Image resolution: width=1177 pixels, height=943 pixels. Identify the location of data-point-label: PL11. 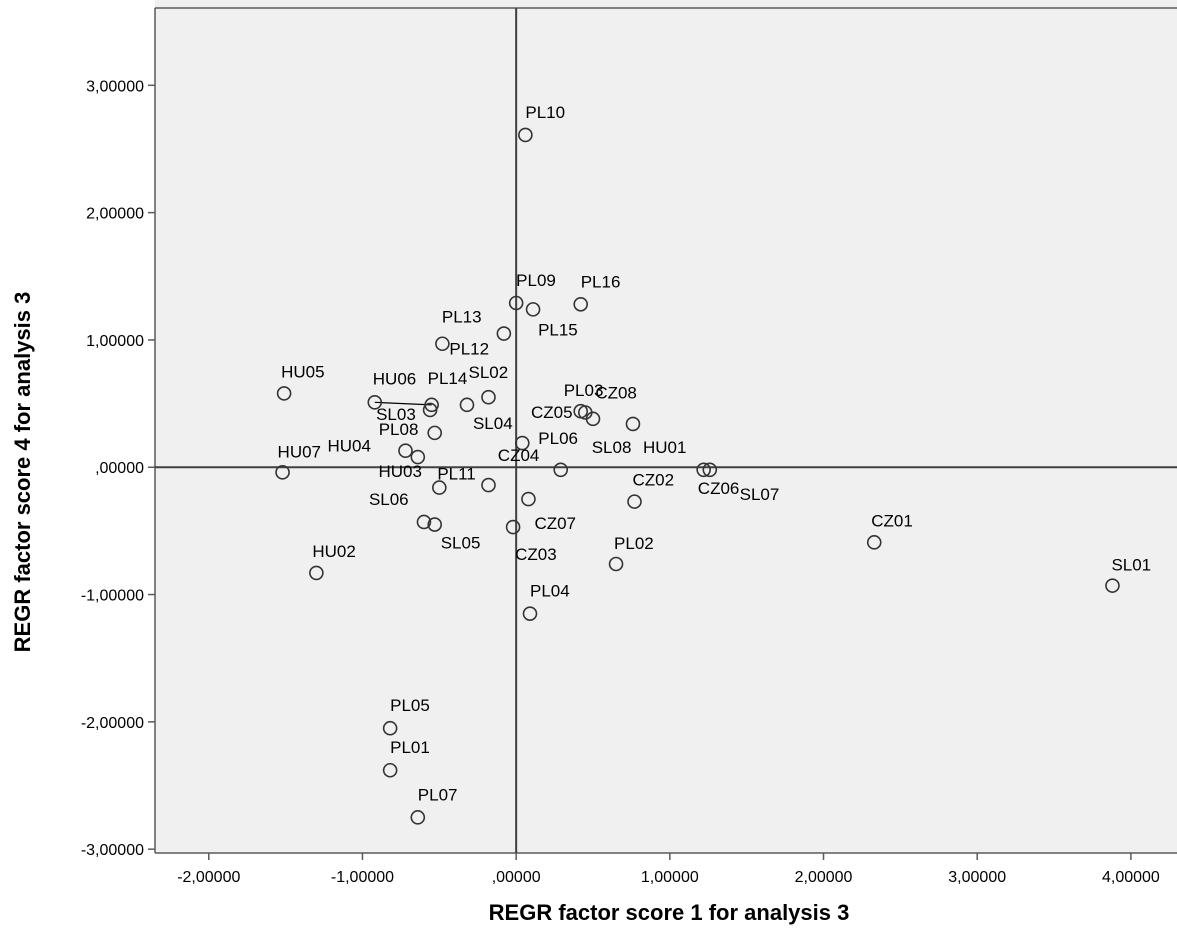
(456, 474).